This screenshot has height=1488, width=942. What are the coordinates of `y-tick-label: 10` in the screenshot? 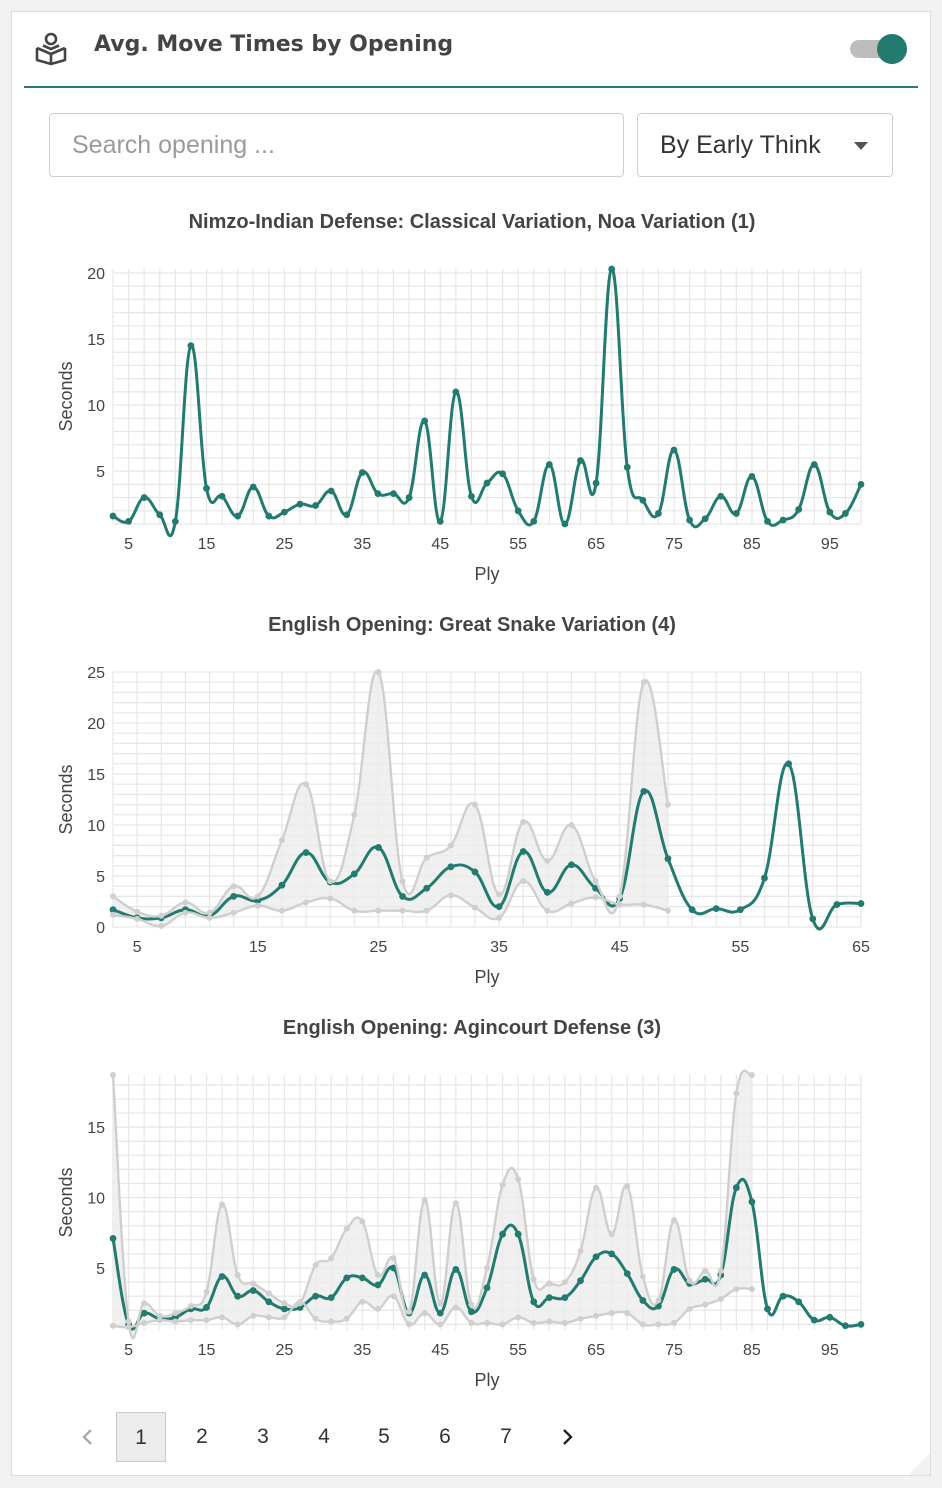 It's located at (96, 826).